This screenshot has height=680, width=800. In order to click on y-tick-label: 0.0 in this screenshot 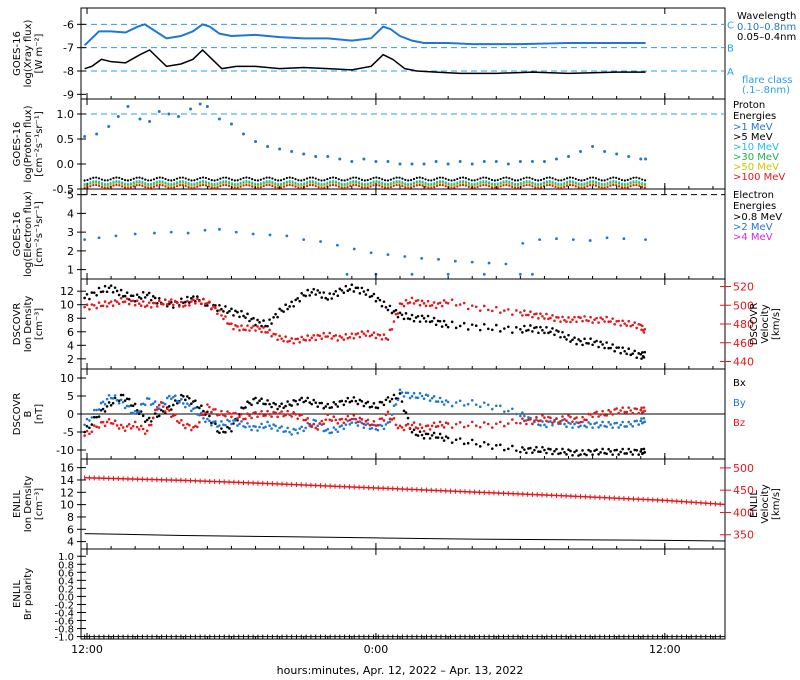, I will do `click(66, 164)`.